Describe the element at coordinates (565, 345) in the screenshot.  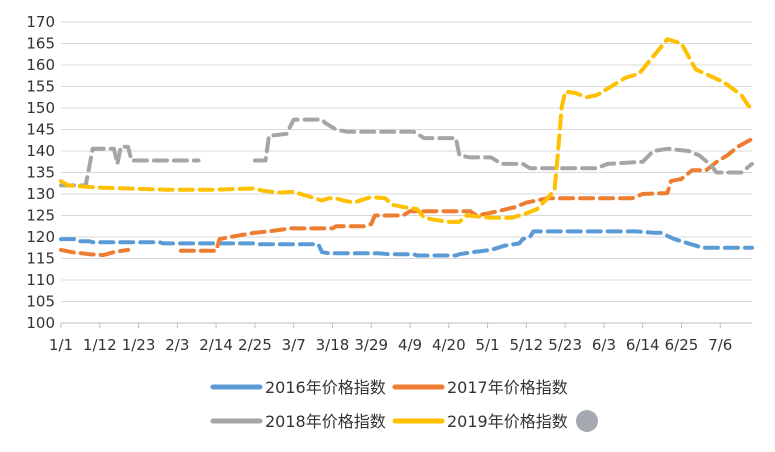
I see `x-tick-label: 5/23` at that location.